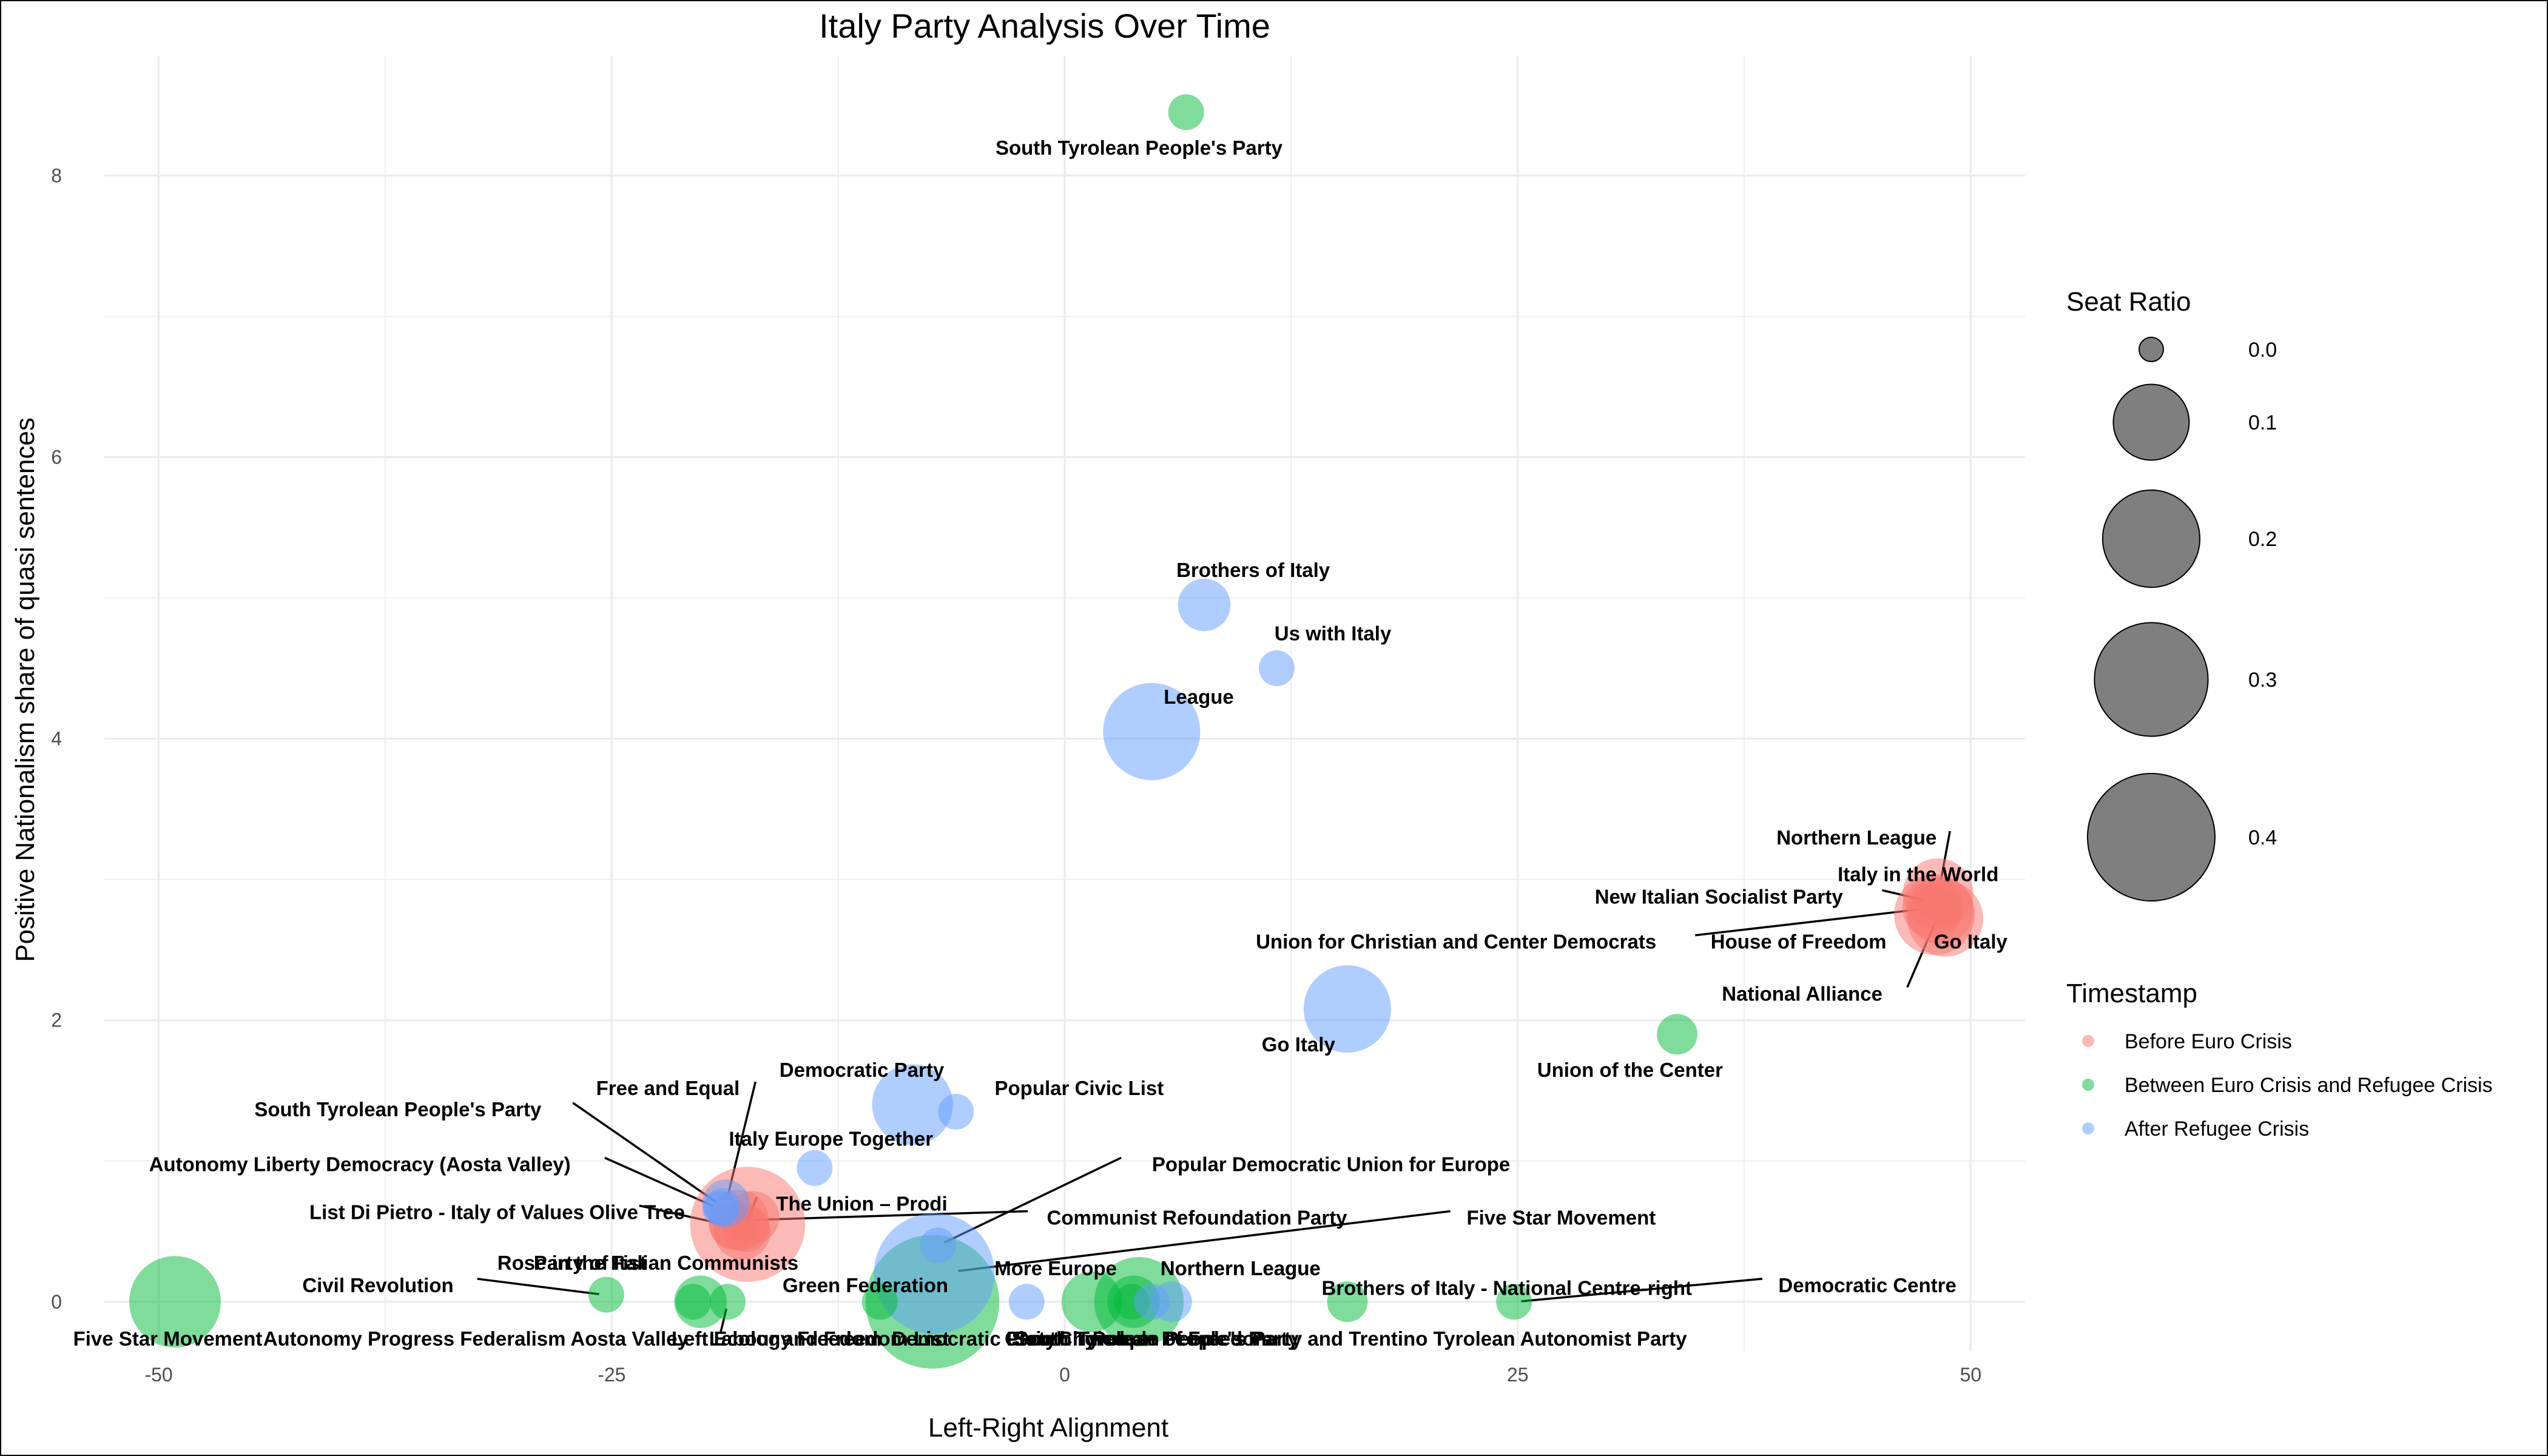 The image size is (2548, 1456). Describe the element at coordinates (1719, 896) in the screenshot. I see `point-label: New Italian Socialist Party` at that location.